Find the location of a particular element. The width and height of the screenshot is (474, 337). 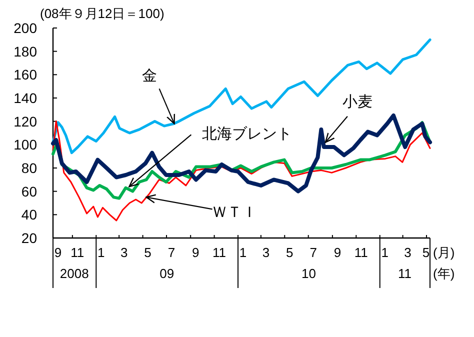

y-tick-label: 60 is located at coordinates (29, 191).